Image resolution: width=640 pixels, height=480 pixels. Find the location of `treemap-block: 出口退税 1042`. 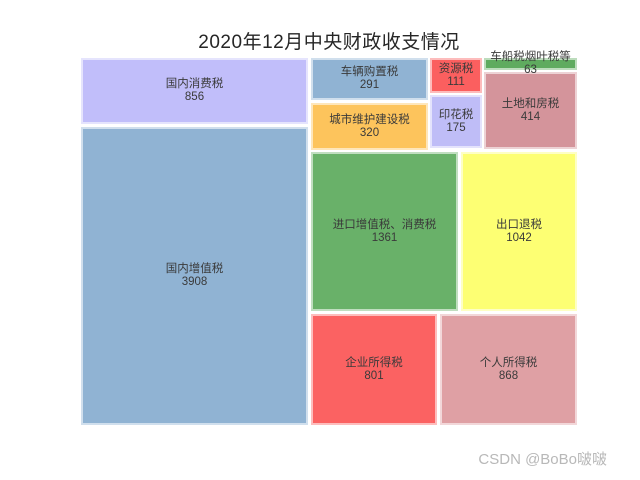

treemap-block: 出口退税 1042 is located at coordinates (519, 231).